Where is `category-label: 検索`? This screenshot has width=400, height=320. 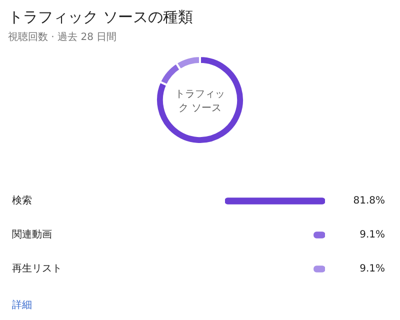 category-label: 検索 is located at coordinates (22, 201).